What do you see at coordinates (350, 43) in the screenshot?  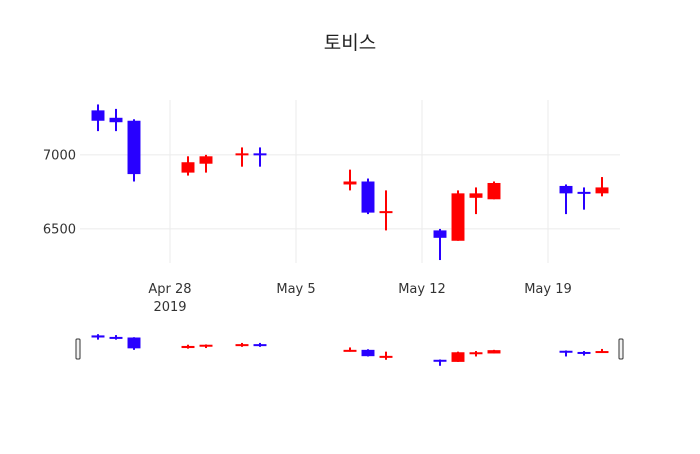 I see `chart-title: 토비스` at bounding box center [350, 43].